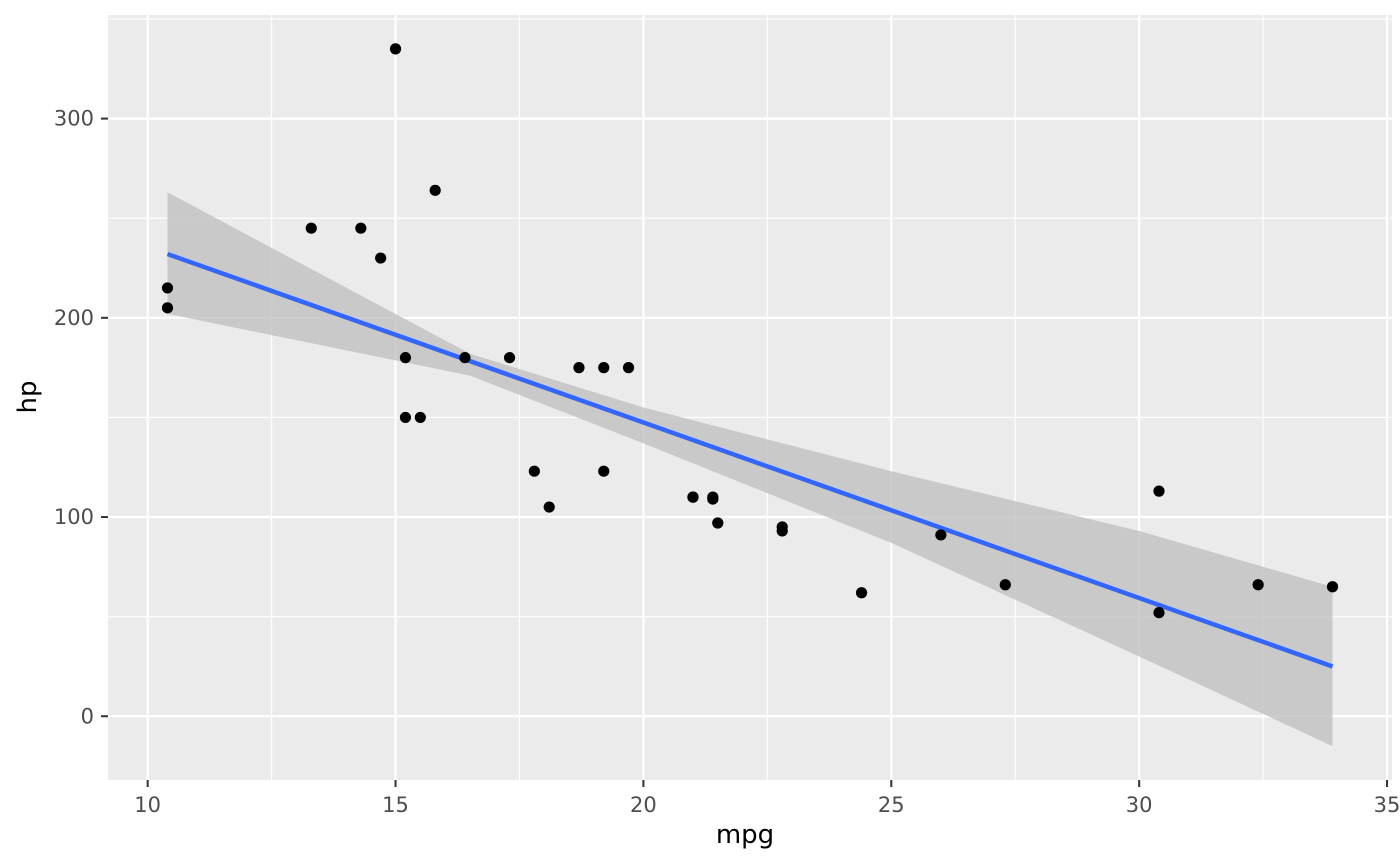 This screenshot has width=1400, height=865. I want to click on x-tick-label: 25, so click(891, 805).